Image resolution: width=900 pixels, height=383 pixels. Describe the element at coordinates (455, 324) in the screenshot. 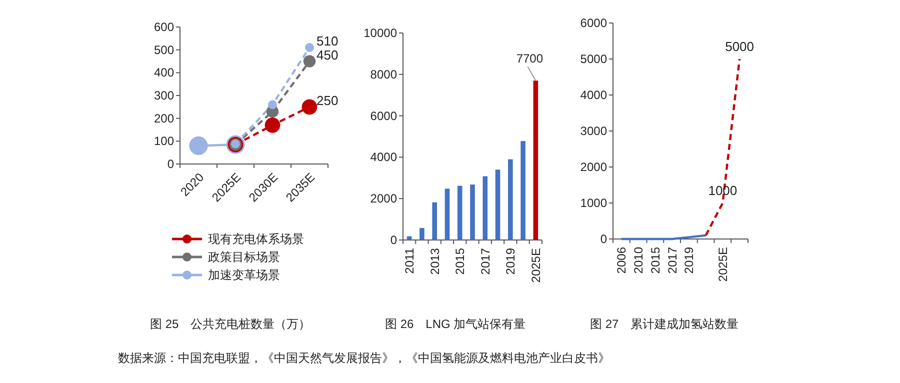

I see `text: 图 26 LNG 加气站保有量` at that location.